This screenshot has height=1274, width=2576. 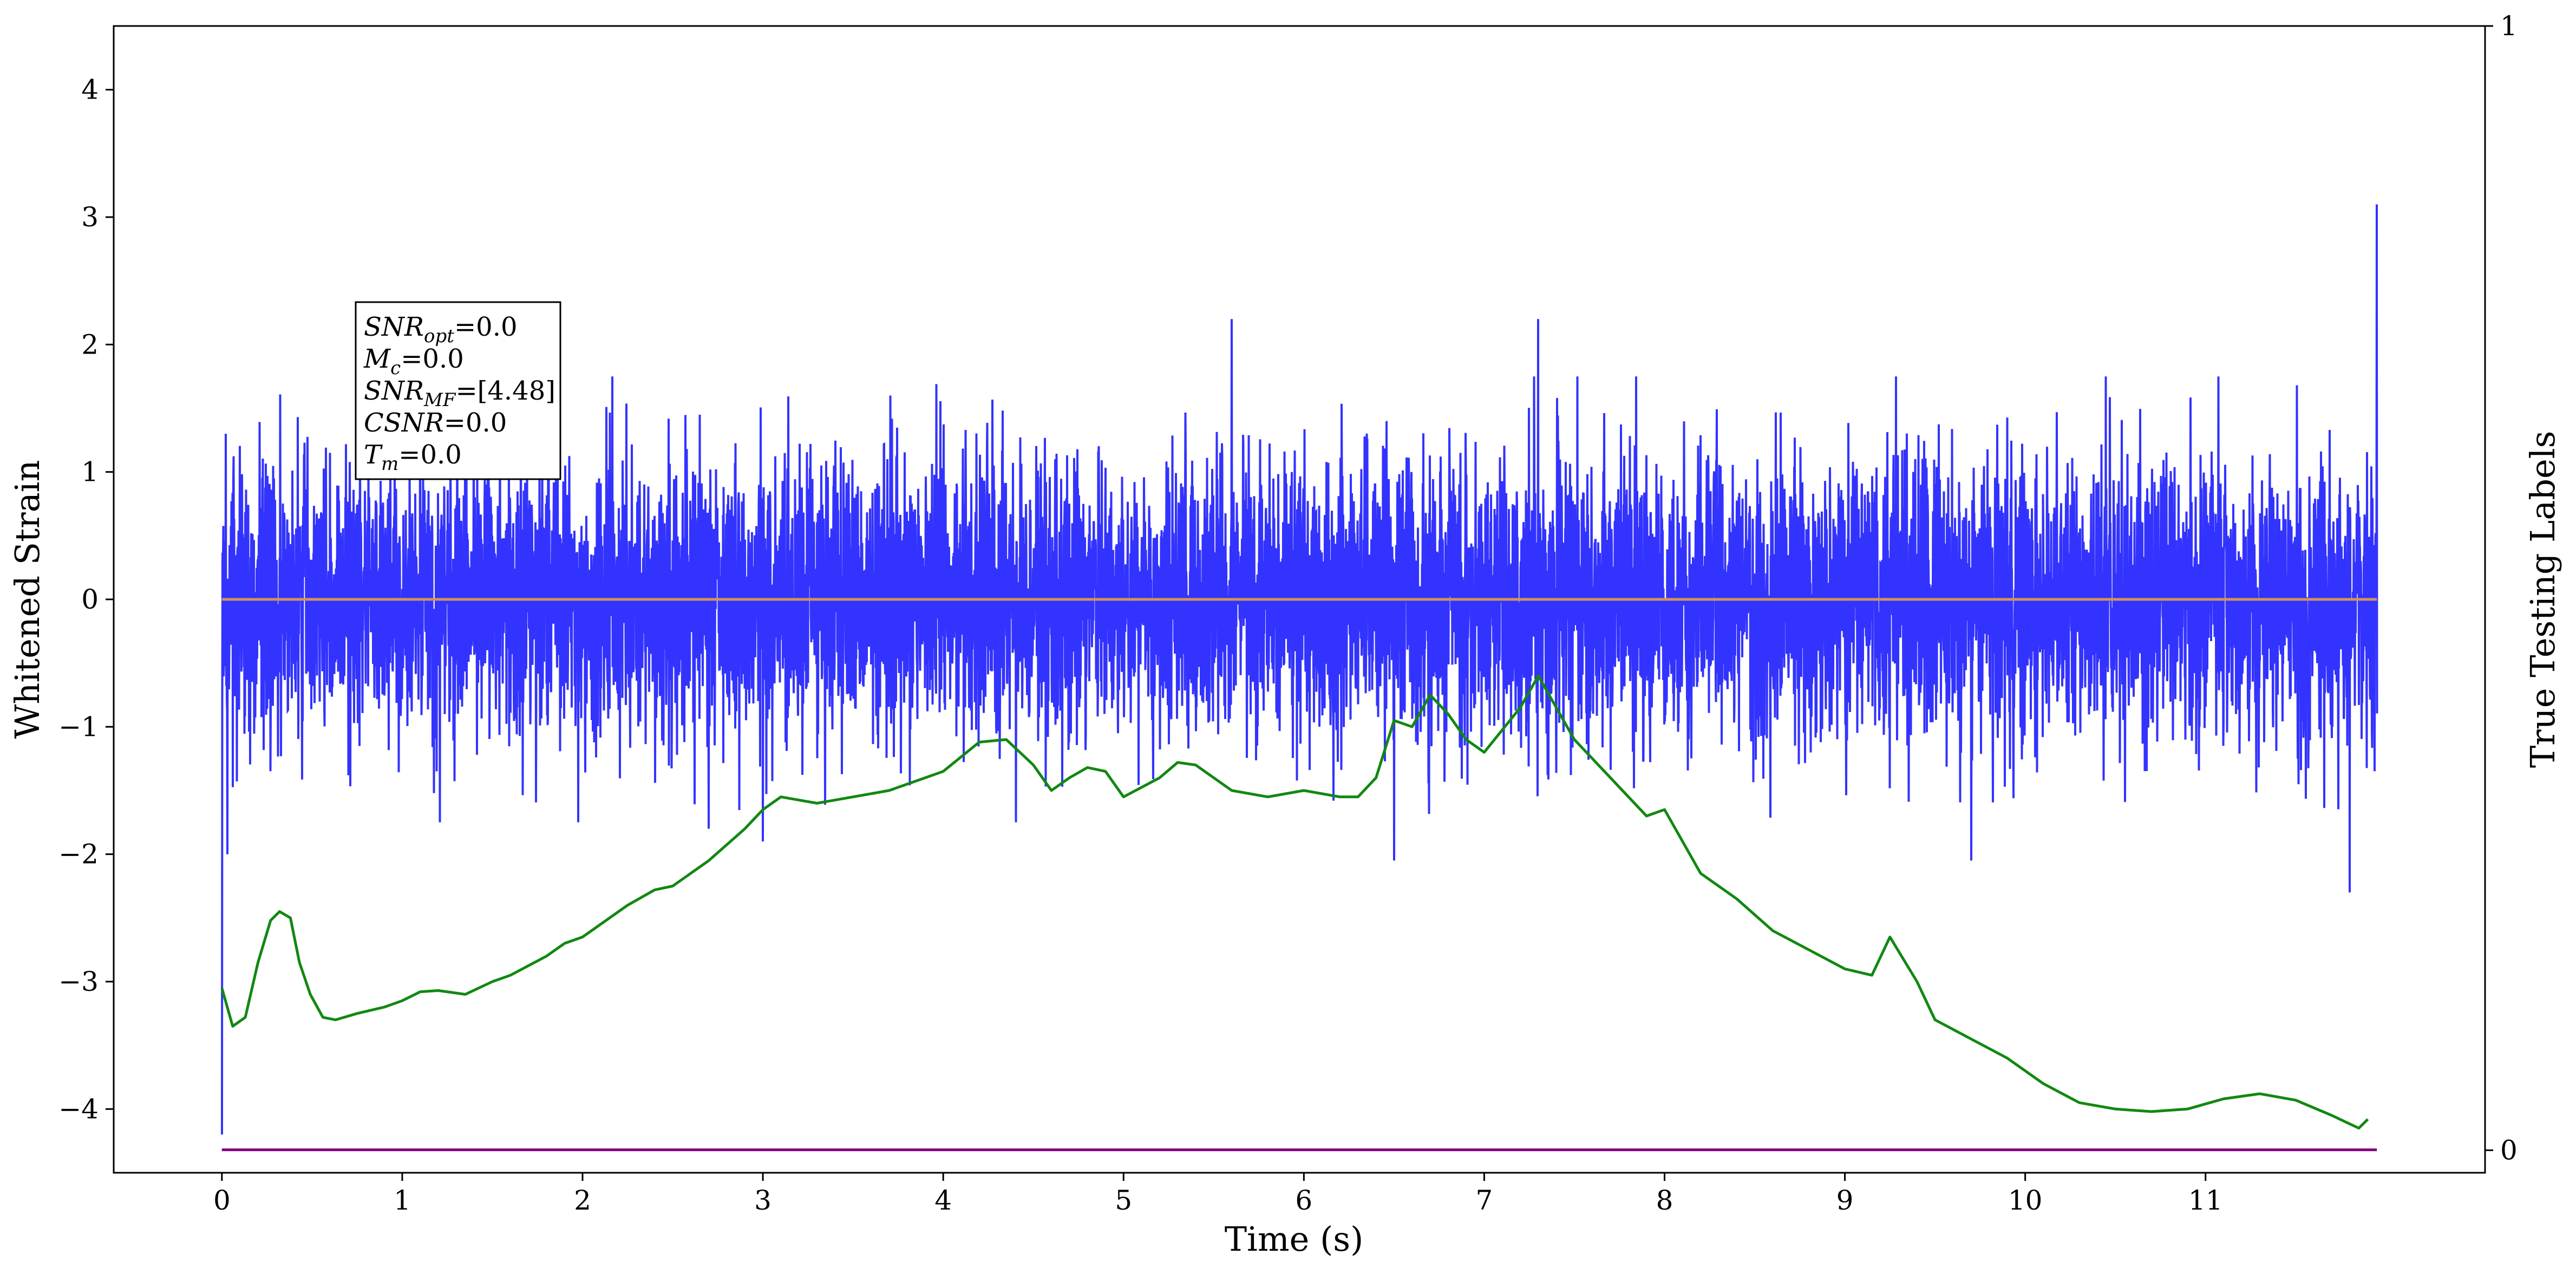 I want to click on y-axis-ticks: 4 3 2 1 0 −1 −2 −3 −4, so click(x=86, y=599).